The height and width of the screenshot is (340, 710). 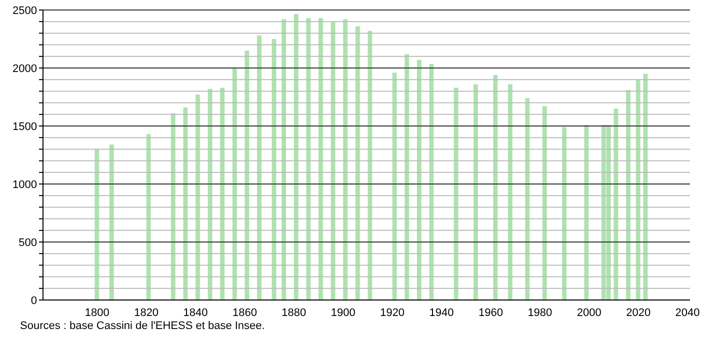 What do you see at coordinates (24, 126) in the screenshot?
I see `y-tick-label: 1500` at bounding box center [24, 126].